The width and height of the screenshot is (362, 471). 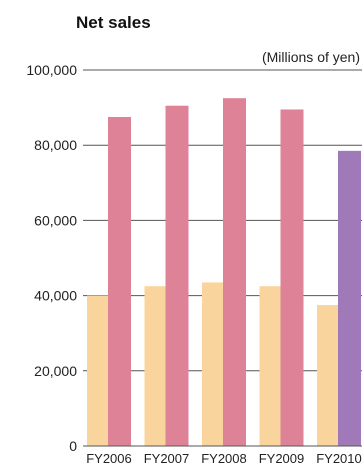 What do you see at coordinates (55, 145) in the screenshot?
I see `y-tick-label: 80,000` at bounding box center [55, 145].